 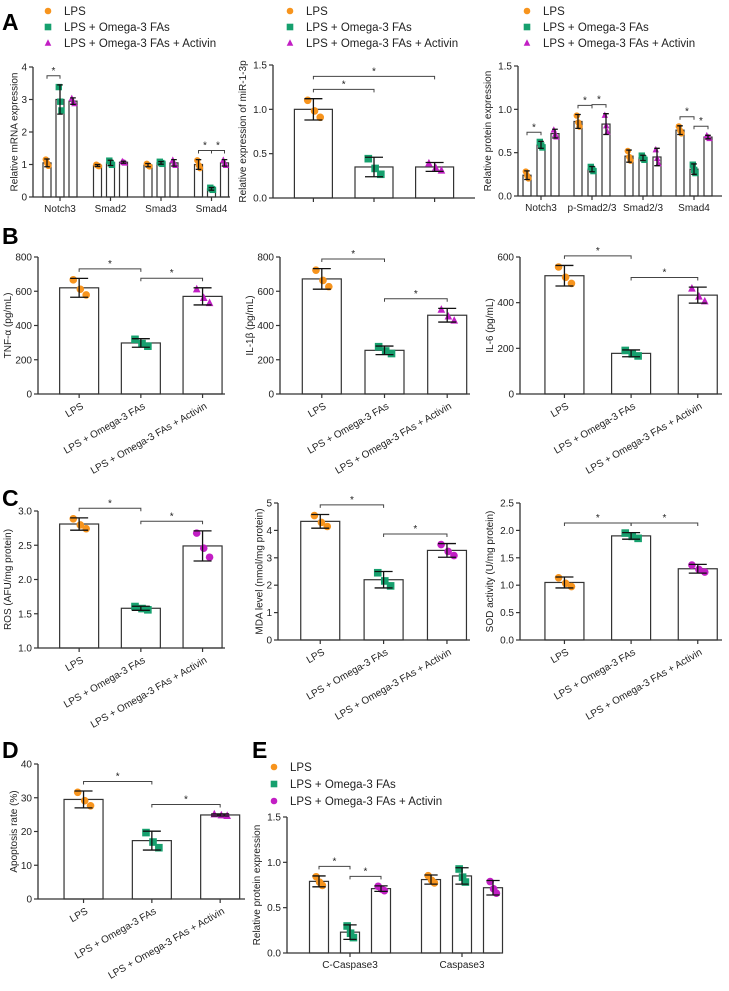 What do you see at coordinates (27, 765) in the screenshot?
I see `y-tick-label: 40` at bounding box center [27, 765].